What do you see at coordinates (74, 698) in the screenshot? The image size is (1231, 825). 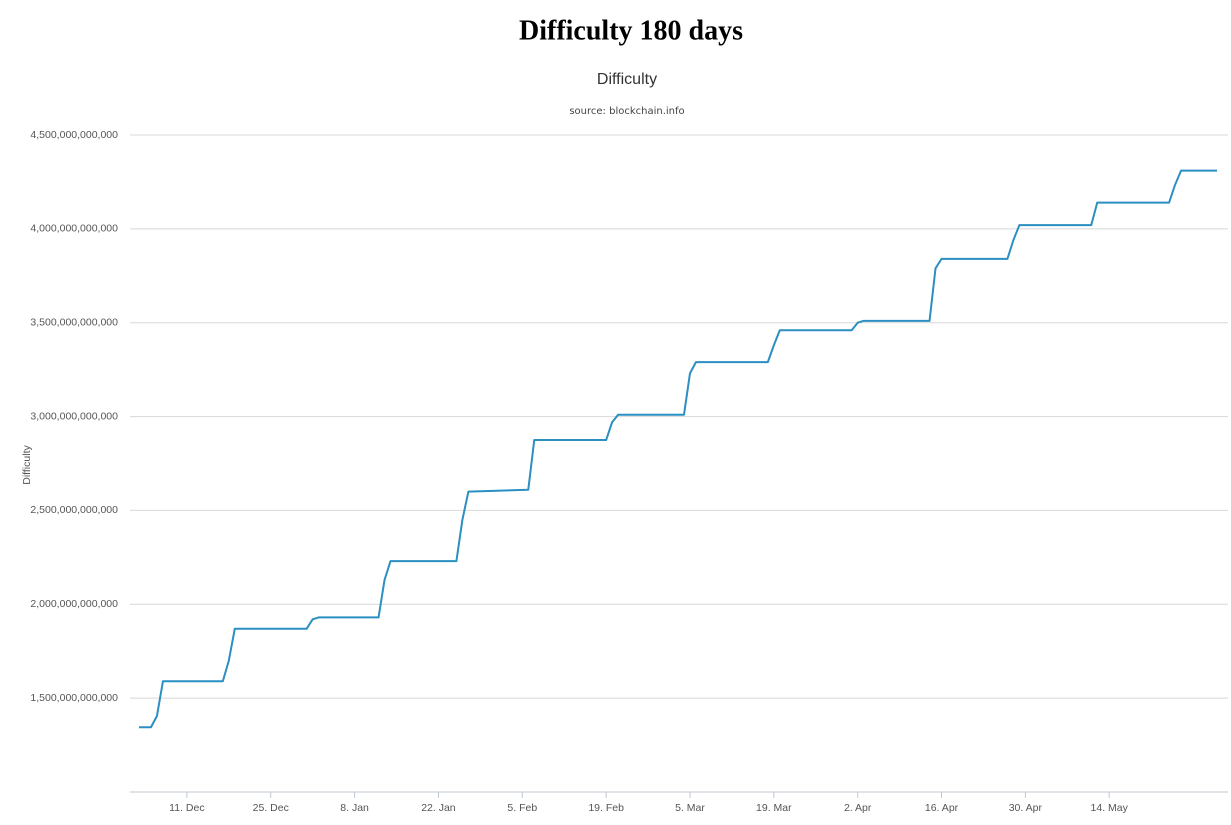 I see `y-tick-label: 1,500,000,000,000` at bounding box center [74, 698].